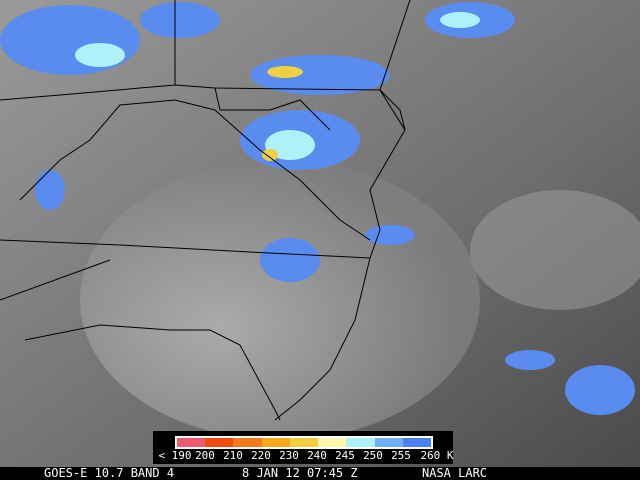  Describe the element at coordinates (289, 455) in the screenshot. I see `legend-tick: 230` at that location.